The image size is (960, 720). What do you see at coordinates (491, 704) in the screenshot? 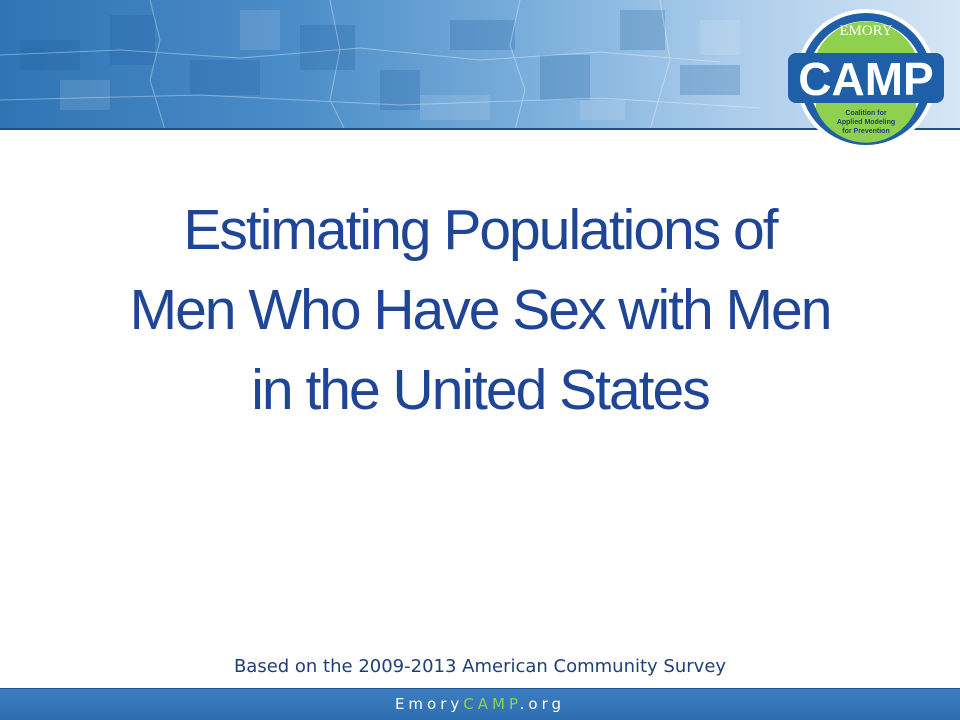
I see `footer-url-accent: CAMP` at bounding box center [491, 704].